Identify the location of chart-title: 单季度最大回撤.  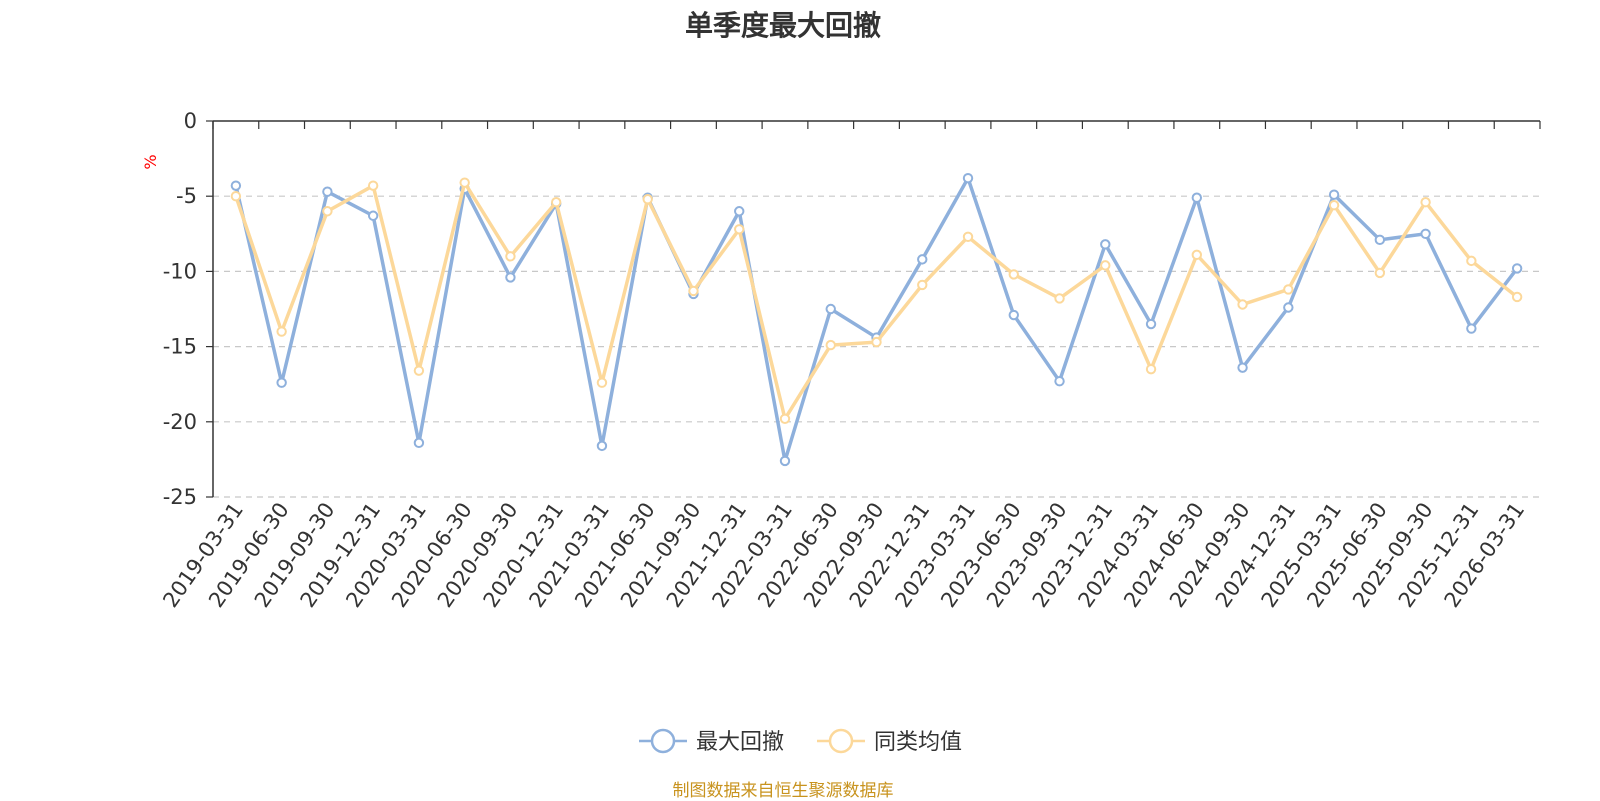
(782, 25).